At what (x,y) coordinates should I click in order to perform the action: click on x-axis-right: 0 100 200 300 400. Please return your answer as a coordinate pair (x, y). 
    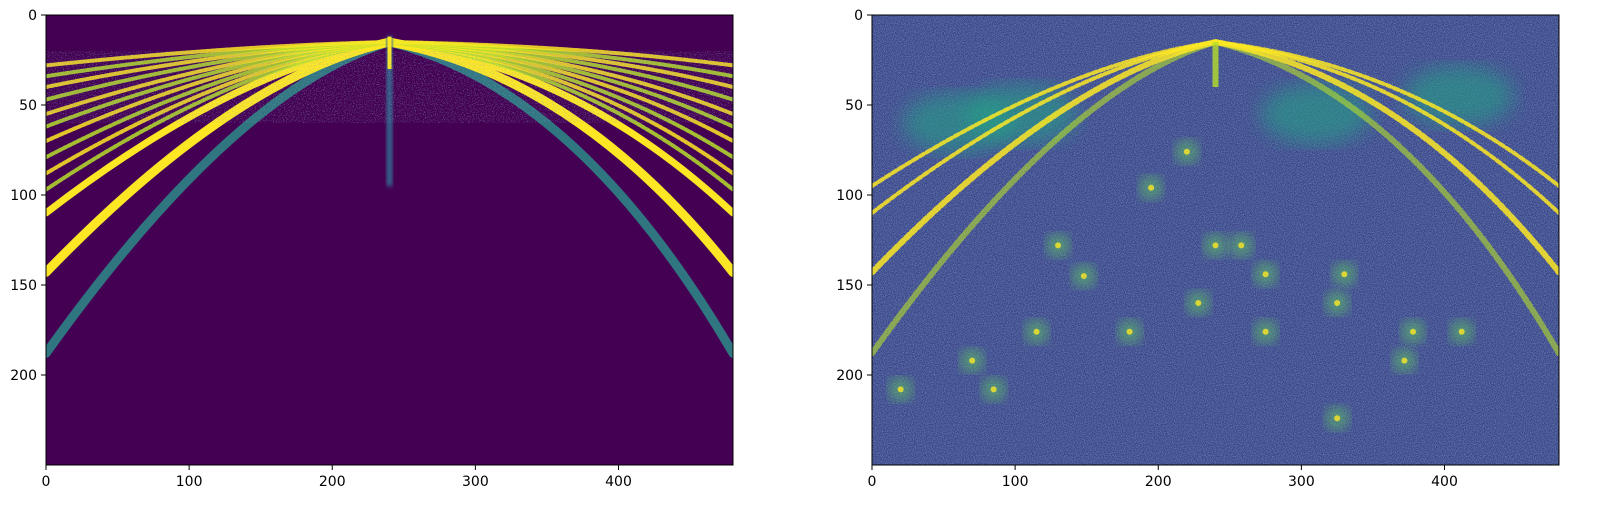
    Looking at the image, I should click on (1163, 477).